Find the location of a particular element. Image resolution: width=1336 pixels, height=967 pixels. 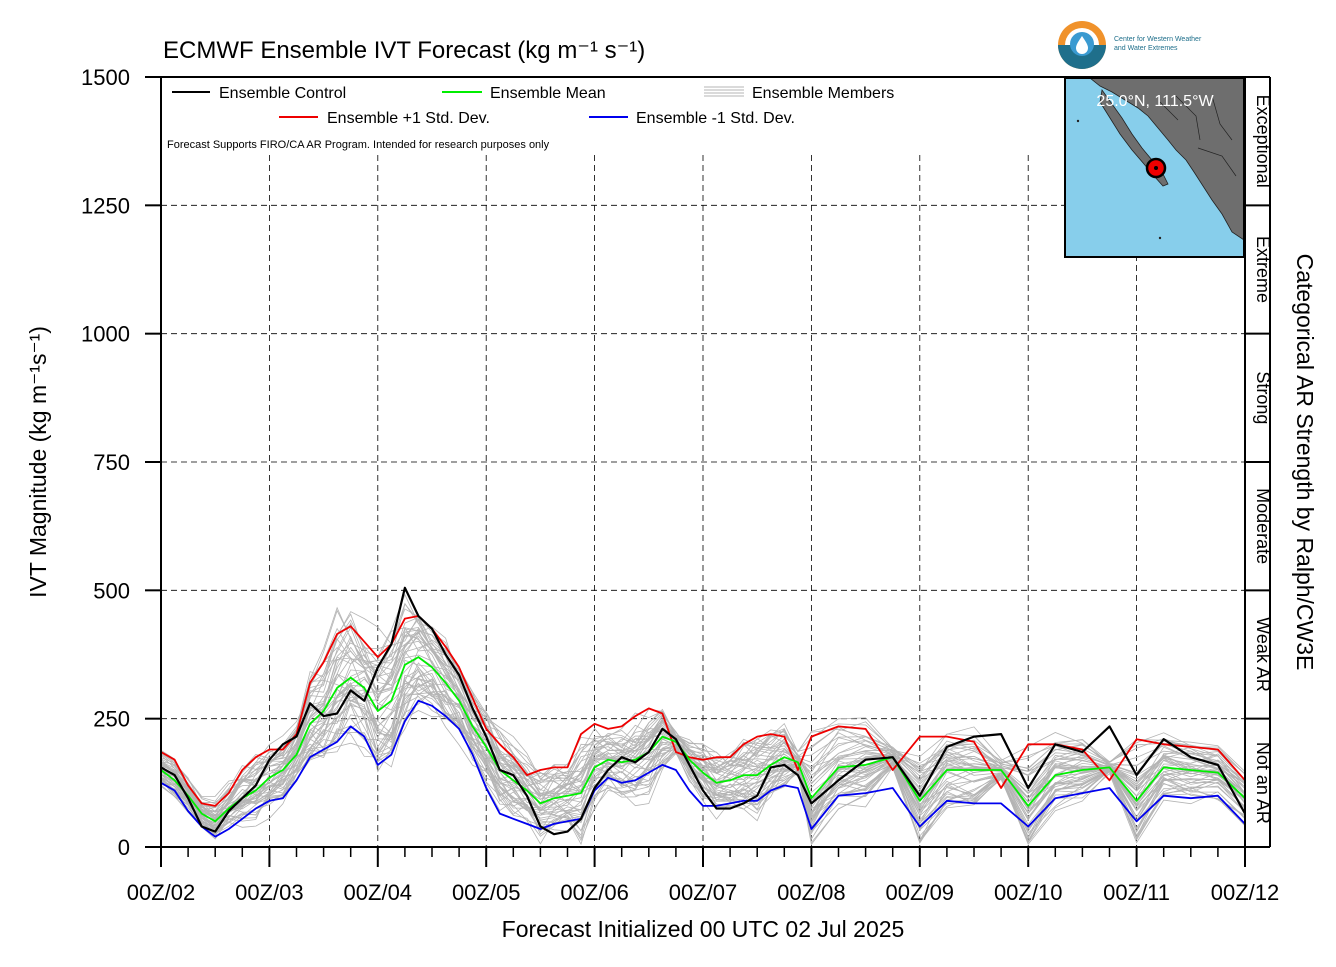

y-tick-label: 750 is located at coordinates (111, 462).